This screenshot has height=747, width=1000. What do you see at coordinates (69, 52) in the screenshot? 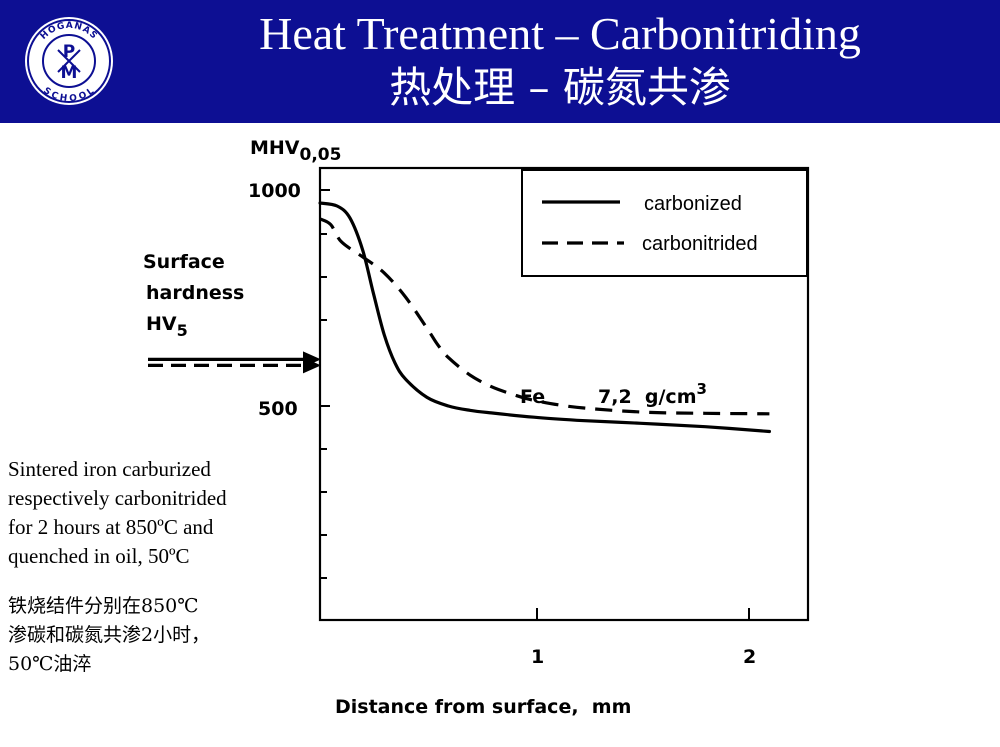
I see `logo-letter-p: P` at bounding box center [69, 52].